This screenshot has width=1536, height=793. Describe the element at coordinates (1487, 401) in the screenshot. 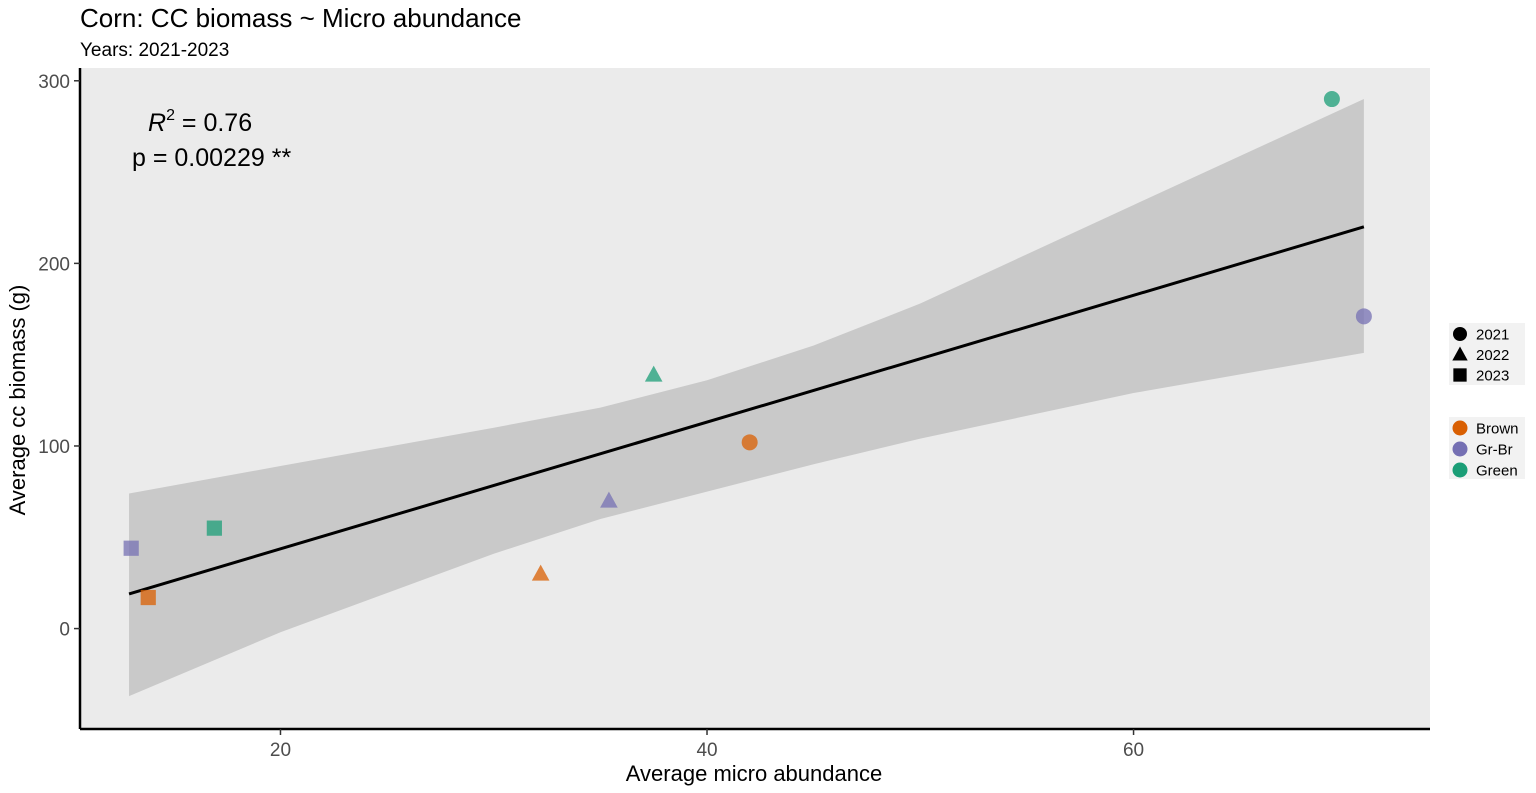

I see `legend: 2021 2022 2023 Brown Gr-Br Green` at that location.